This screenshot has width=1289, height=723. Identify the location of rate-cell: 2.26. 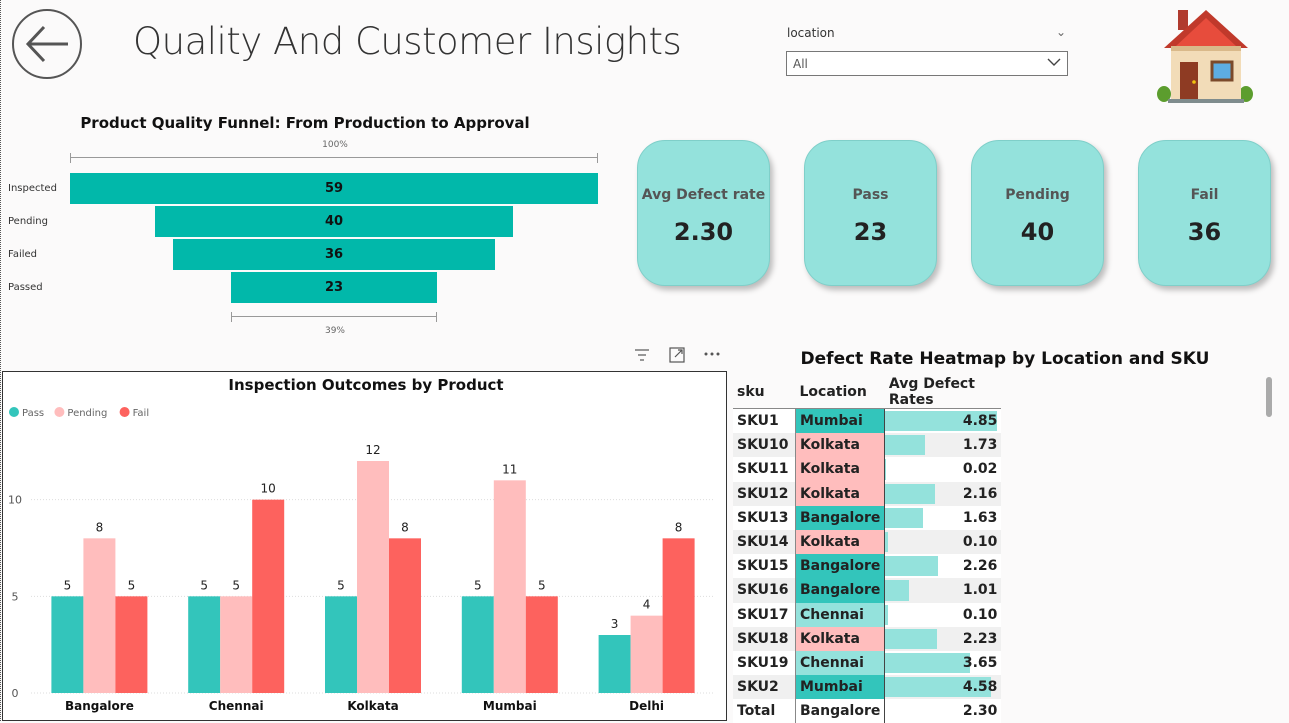
(943, 566).